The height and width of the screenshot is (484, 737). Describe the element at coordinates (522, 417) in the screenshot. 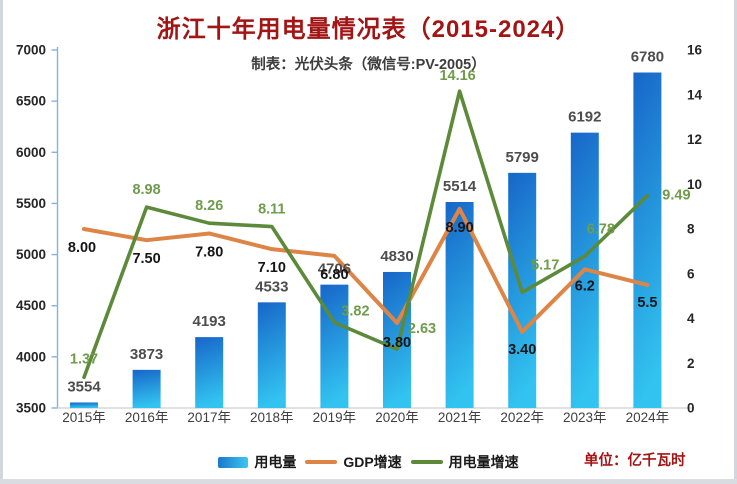

I see `x-axis-label: 2022年` at that location.